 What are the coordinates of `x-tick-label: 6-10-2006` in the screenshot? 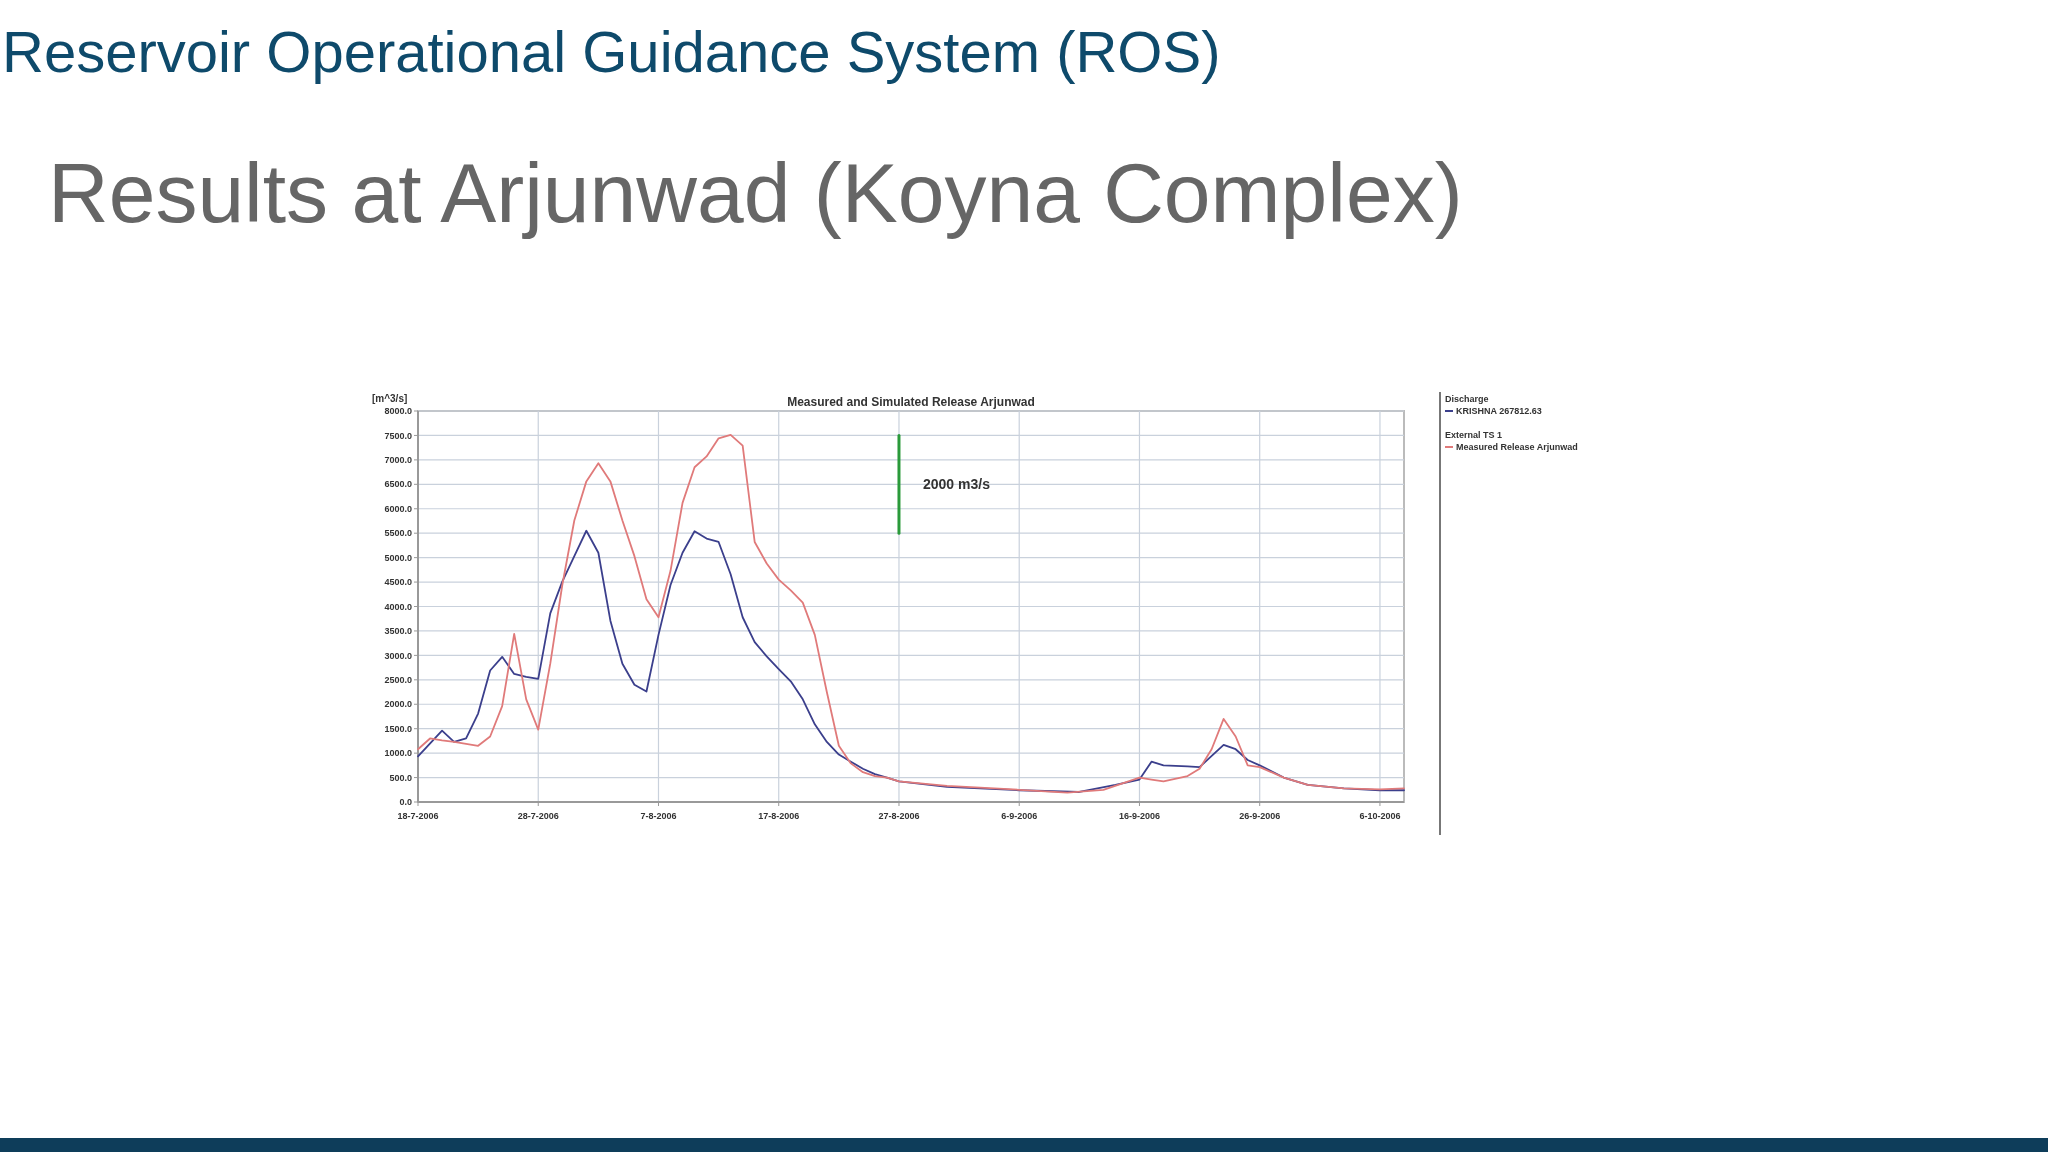 It's located at (1380, 816).